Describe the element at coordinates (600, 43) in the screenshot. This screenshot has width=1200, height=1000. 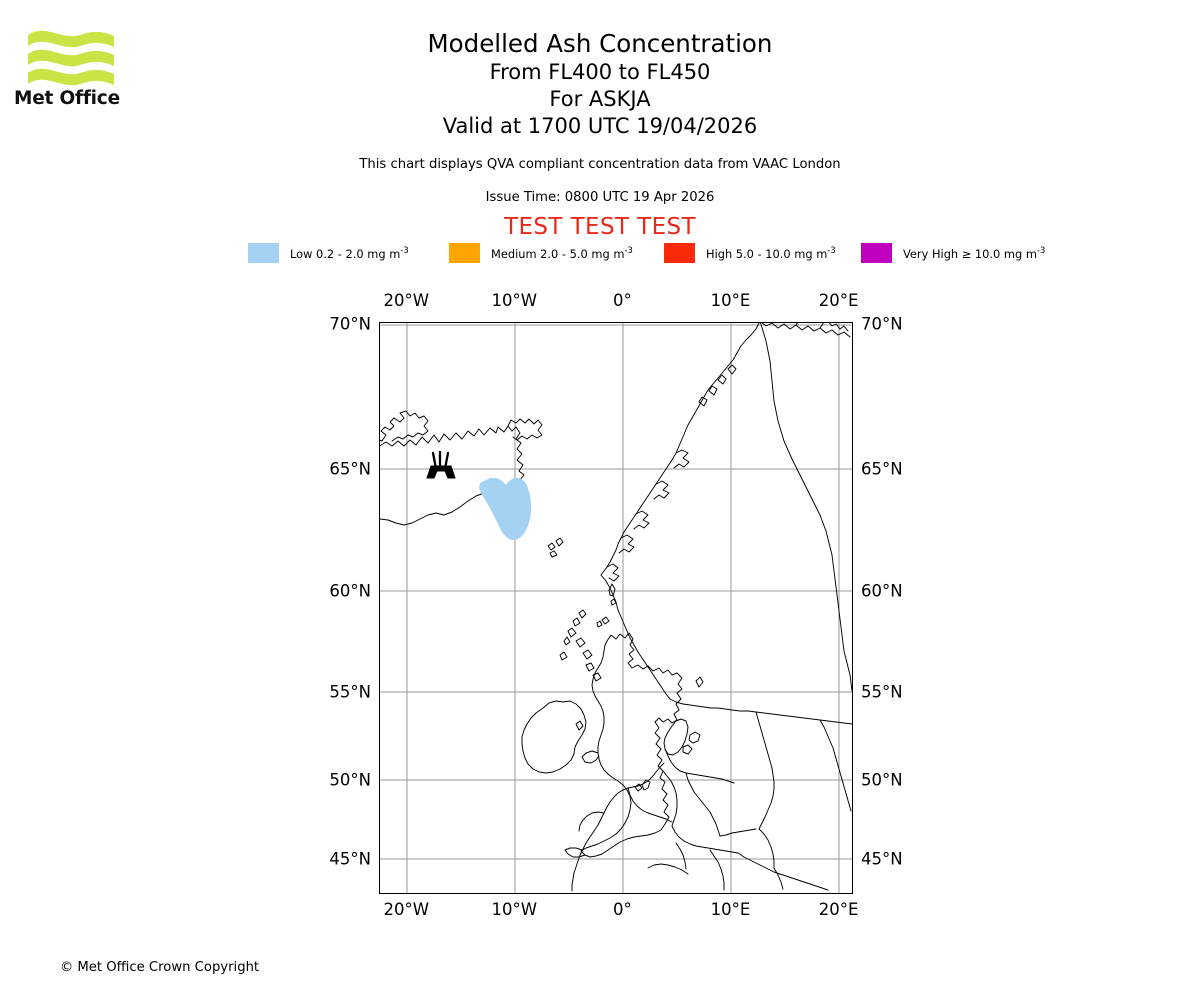
I see `page-title: Modelled Ash Concentration` at that location.